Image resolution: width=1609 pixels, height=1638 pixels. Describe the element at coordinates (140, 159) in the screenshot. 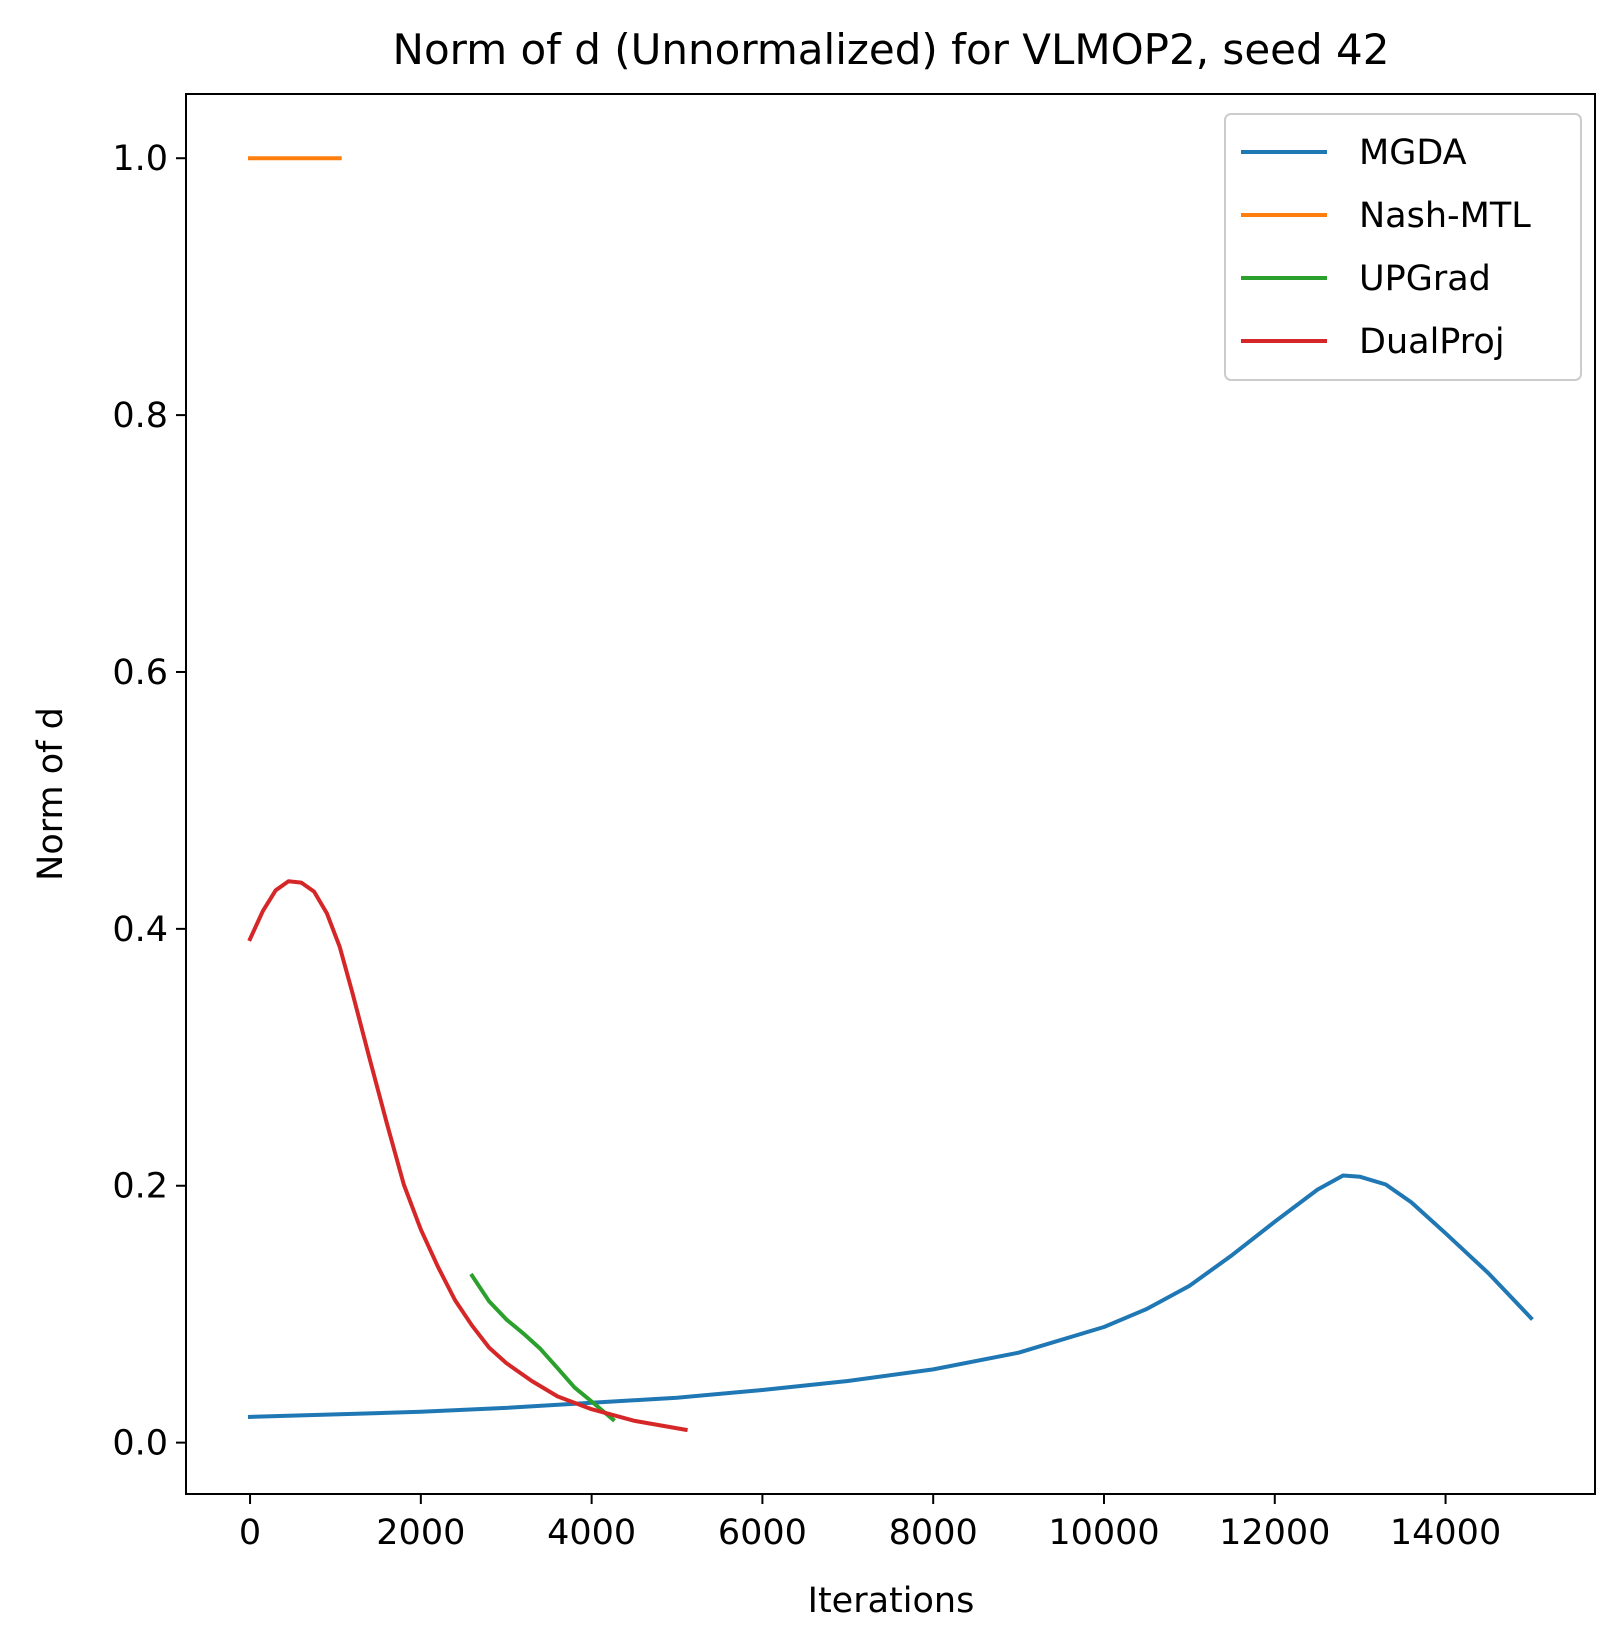

I see `y-tick-label: 1.0` at that location.